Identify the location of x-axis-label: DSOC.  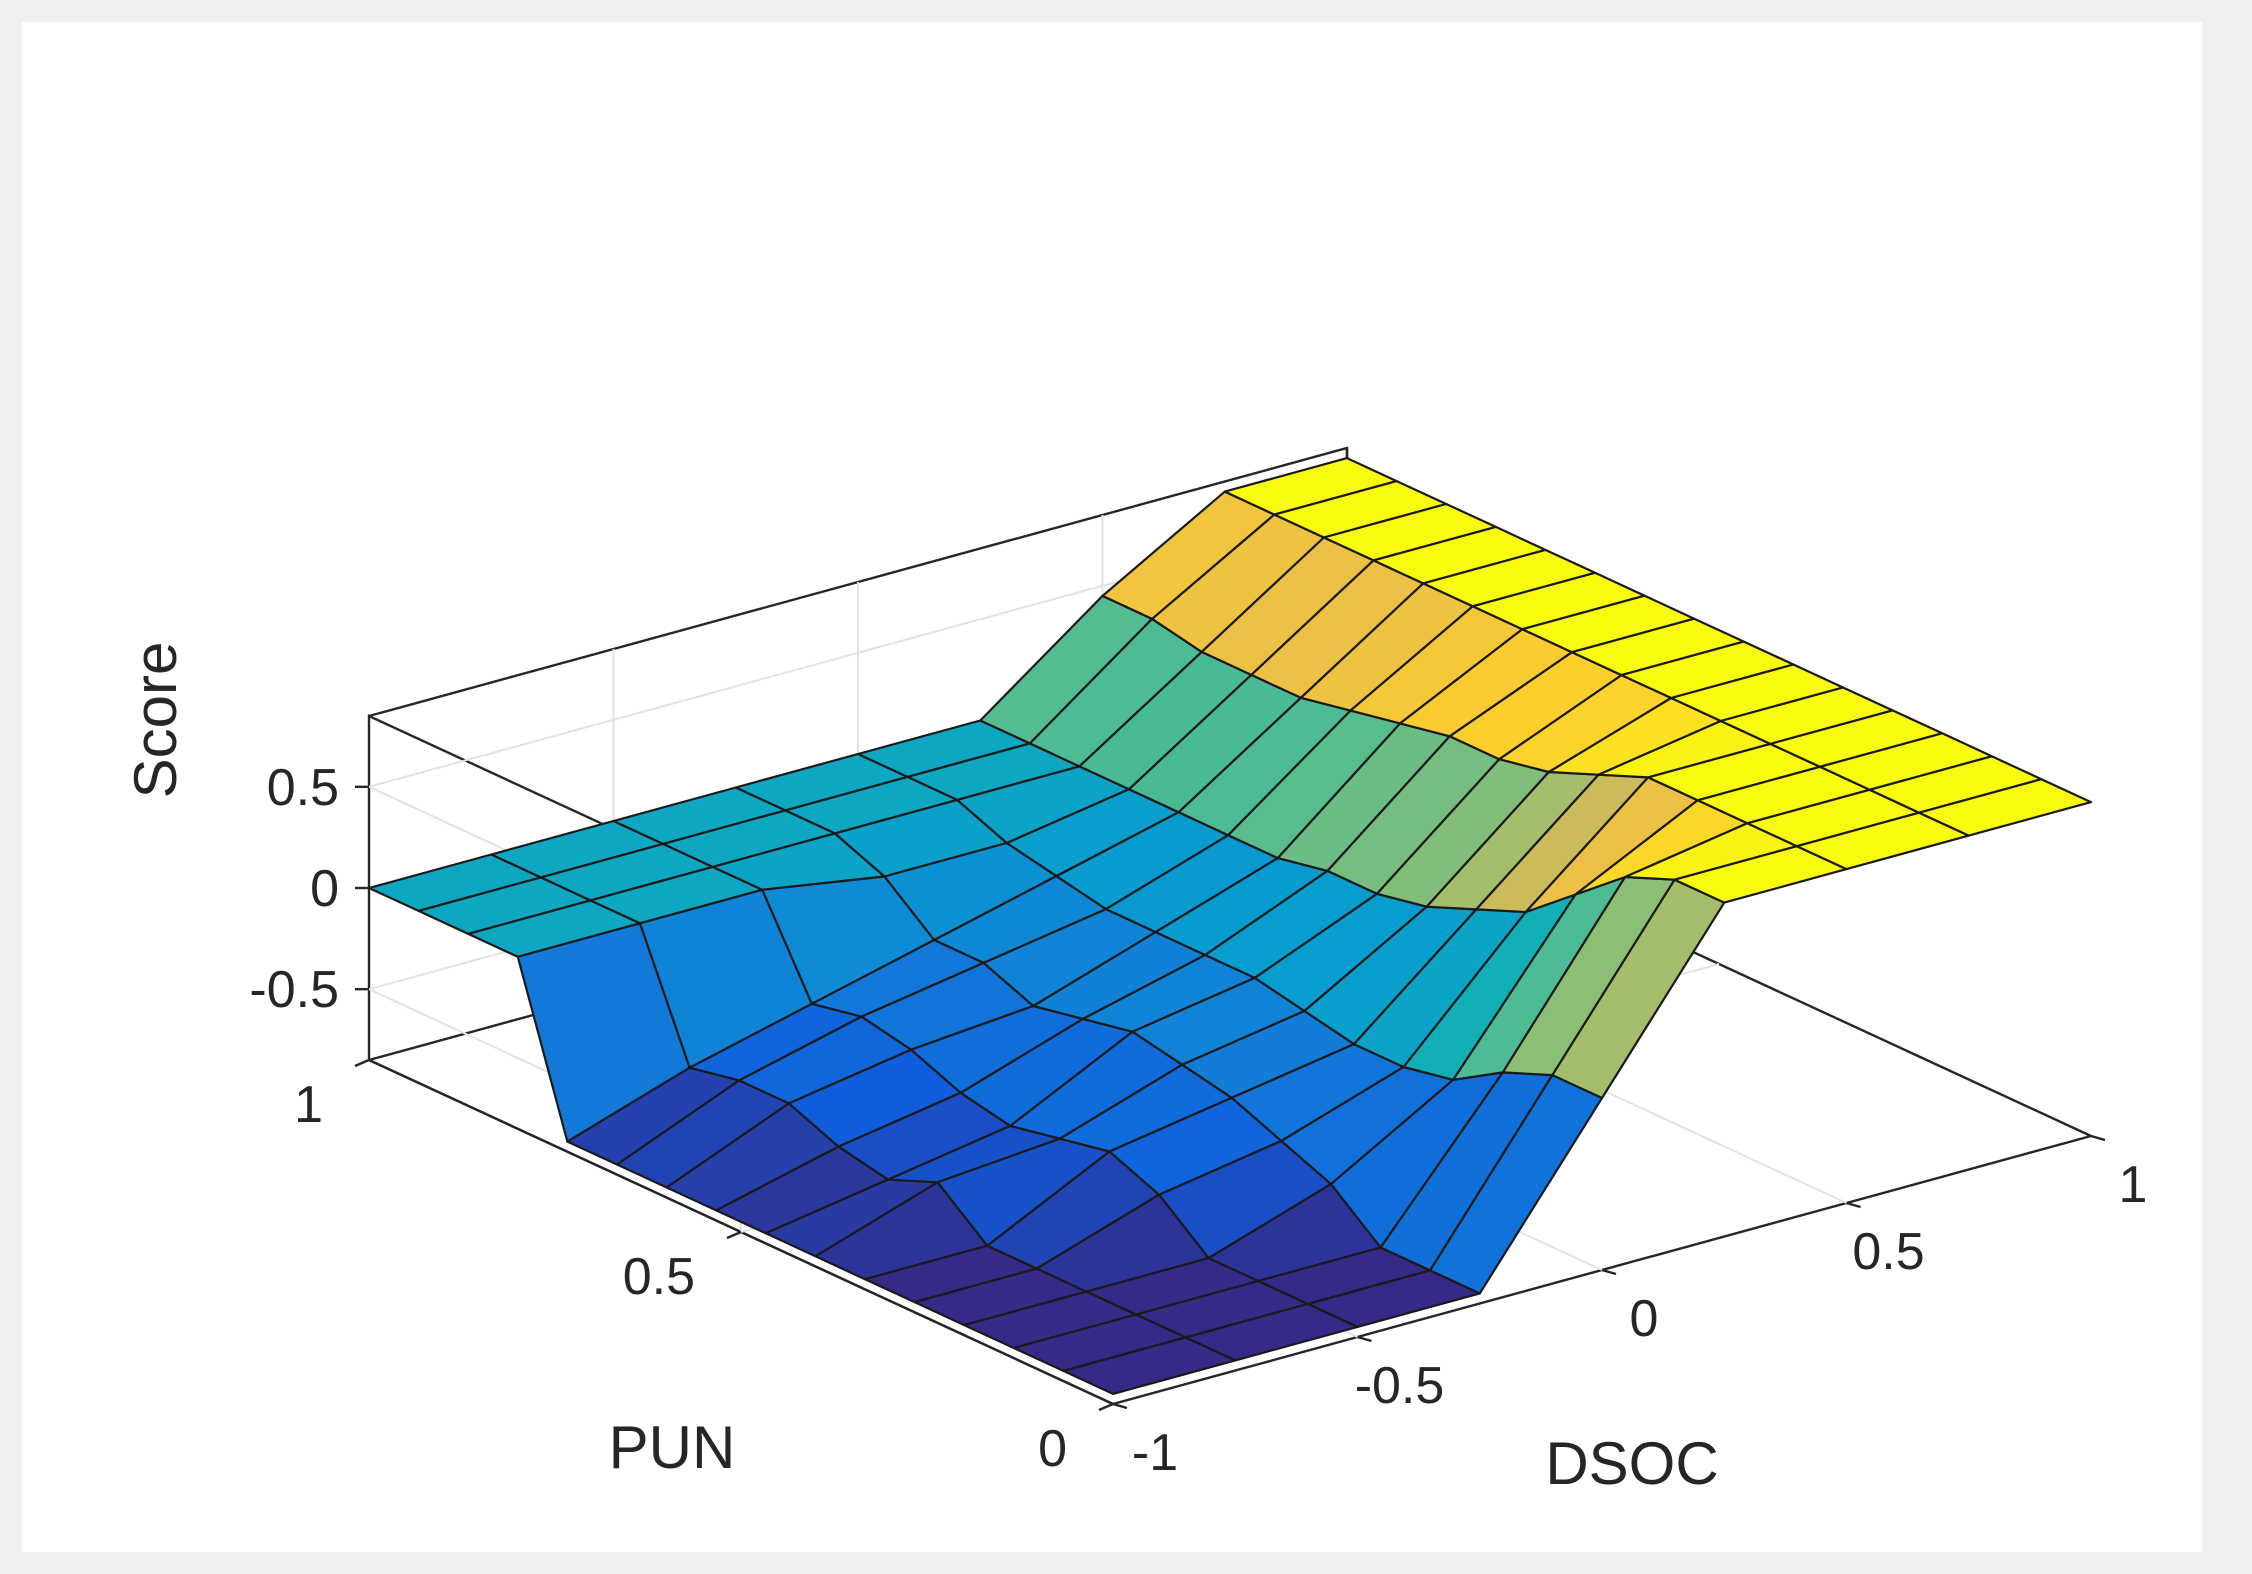
(1631, 1463).